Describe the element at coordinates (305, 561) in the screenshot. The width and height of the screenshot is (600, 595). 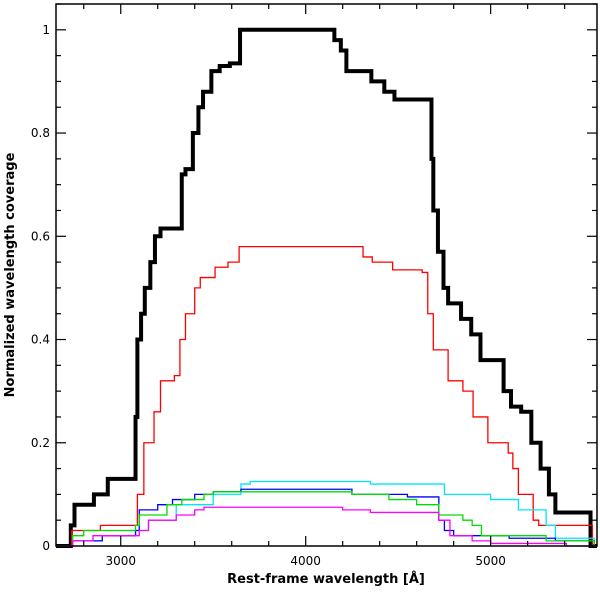
I see `x-tick-label: 4000` at that location.